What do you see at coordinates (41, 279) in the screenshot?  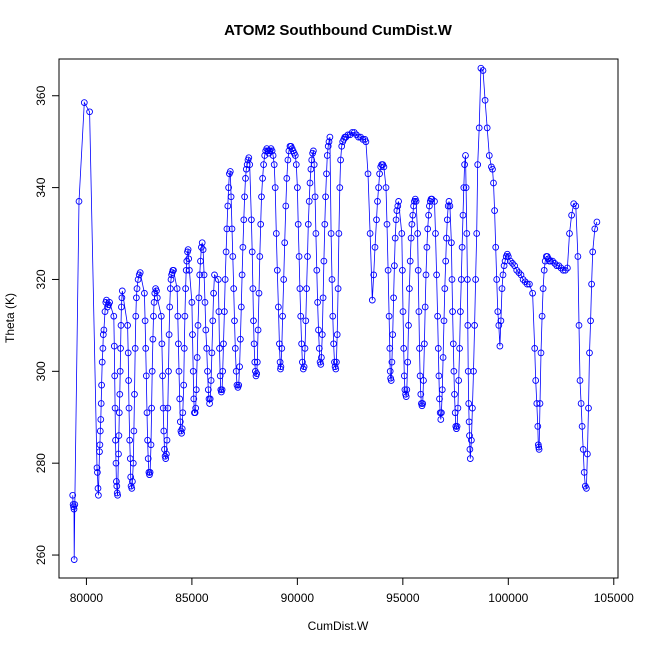 I see `y-tick-label: 320` at bounding box center [41, 279].